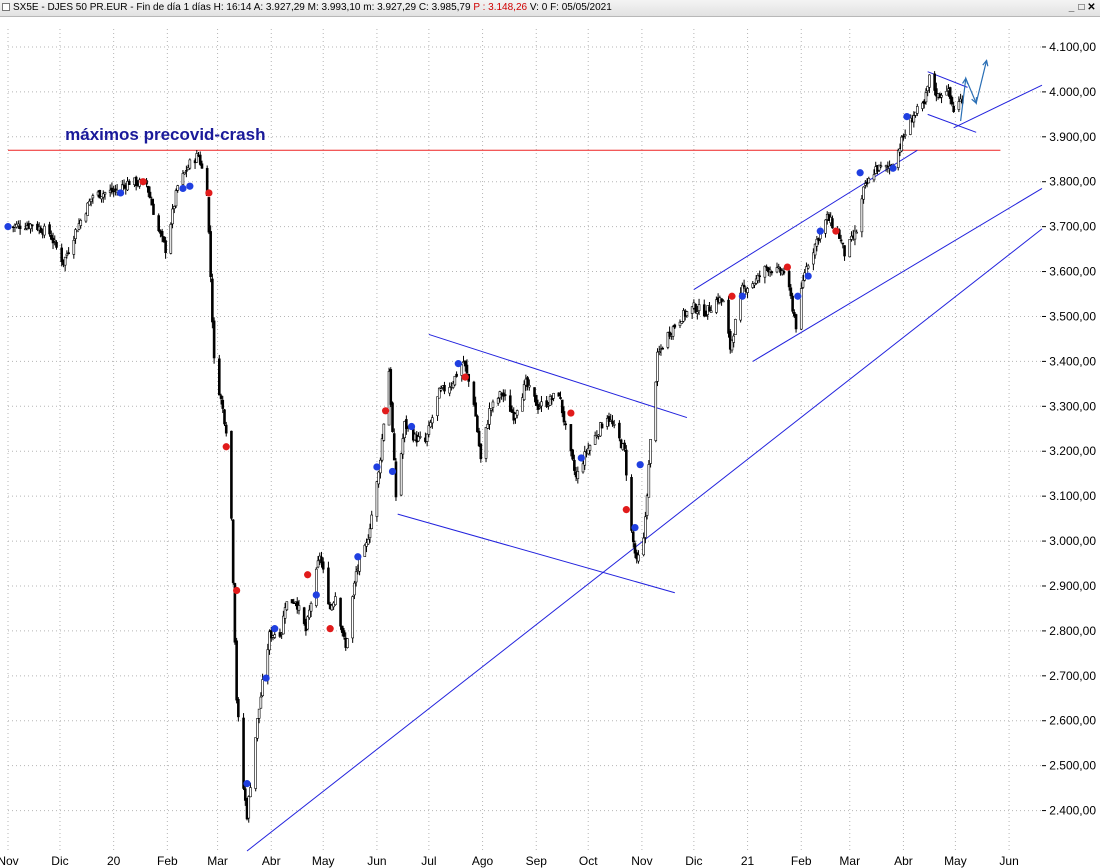 The height and width of the screenshot is (868, 1100). Describe the element at coordinates (805, 219) in the screenshot. I see `trend-line` at that location.